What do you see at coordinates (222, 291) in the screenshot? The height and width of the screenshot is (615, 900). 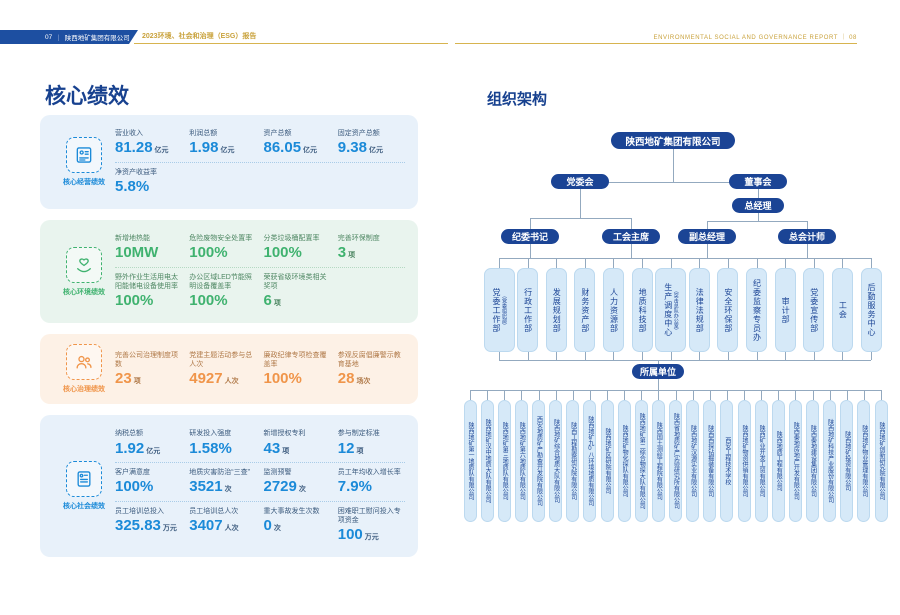 I see `stat-item: 办公区域LED节能照明设备覆盖率 100%` at bounding box center [222, 291].